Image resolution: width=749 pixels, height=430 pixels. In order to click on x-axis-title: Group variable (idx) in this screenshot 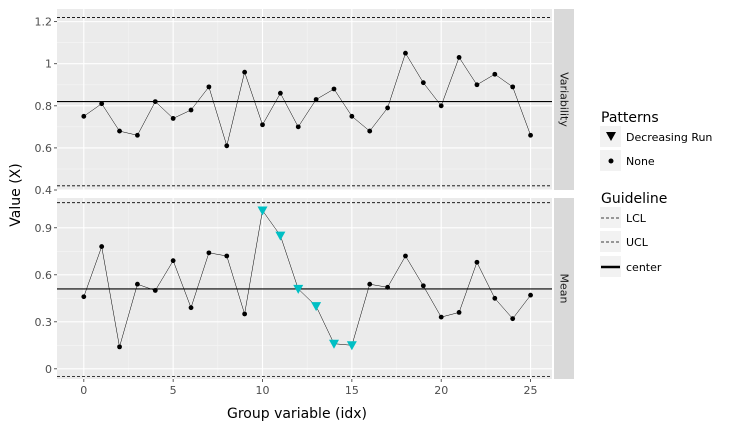, I will do `click(297, 414)`.